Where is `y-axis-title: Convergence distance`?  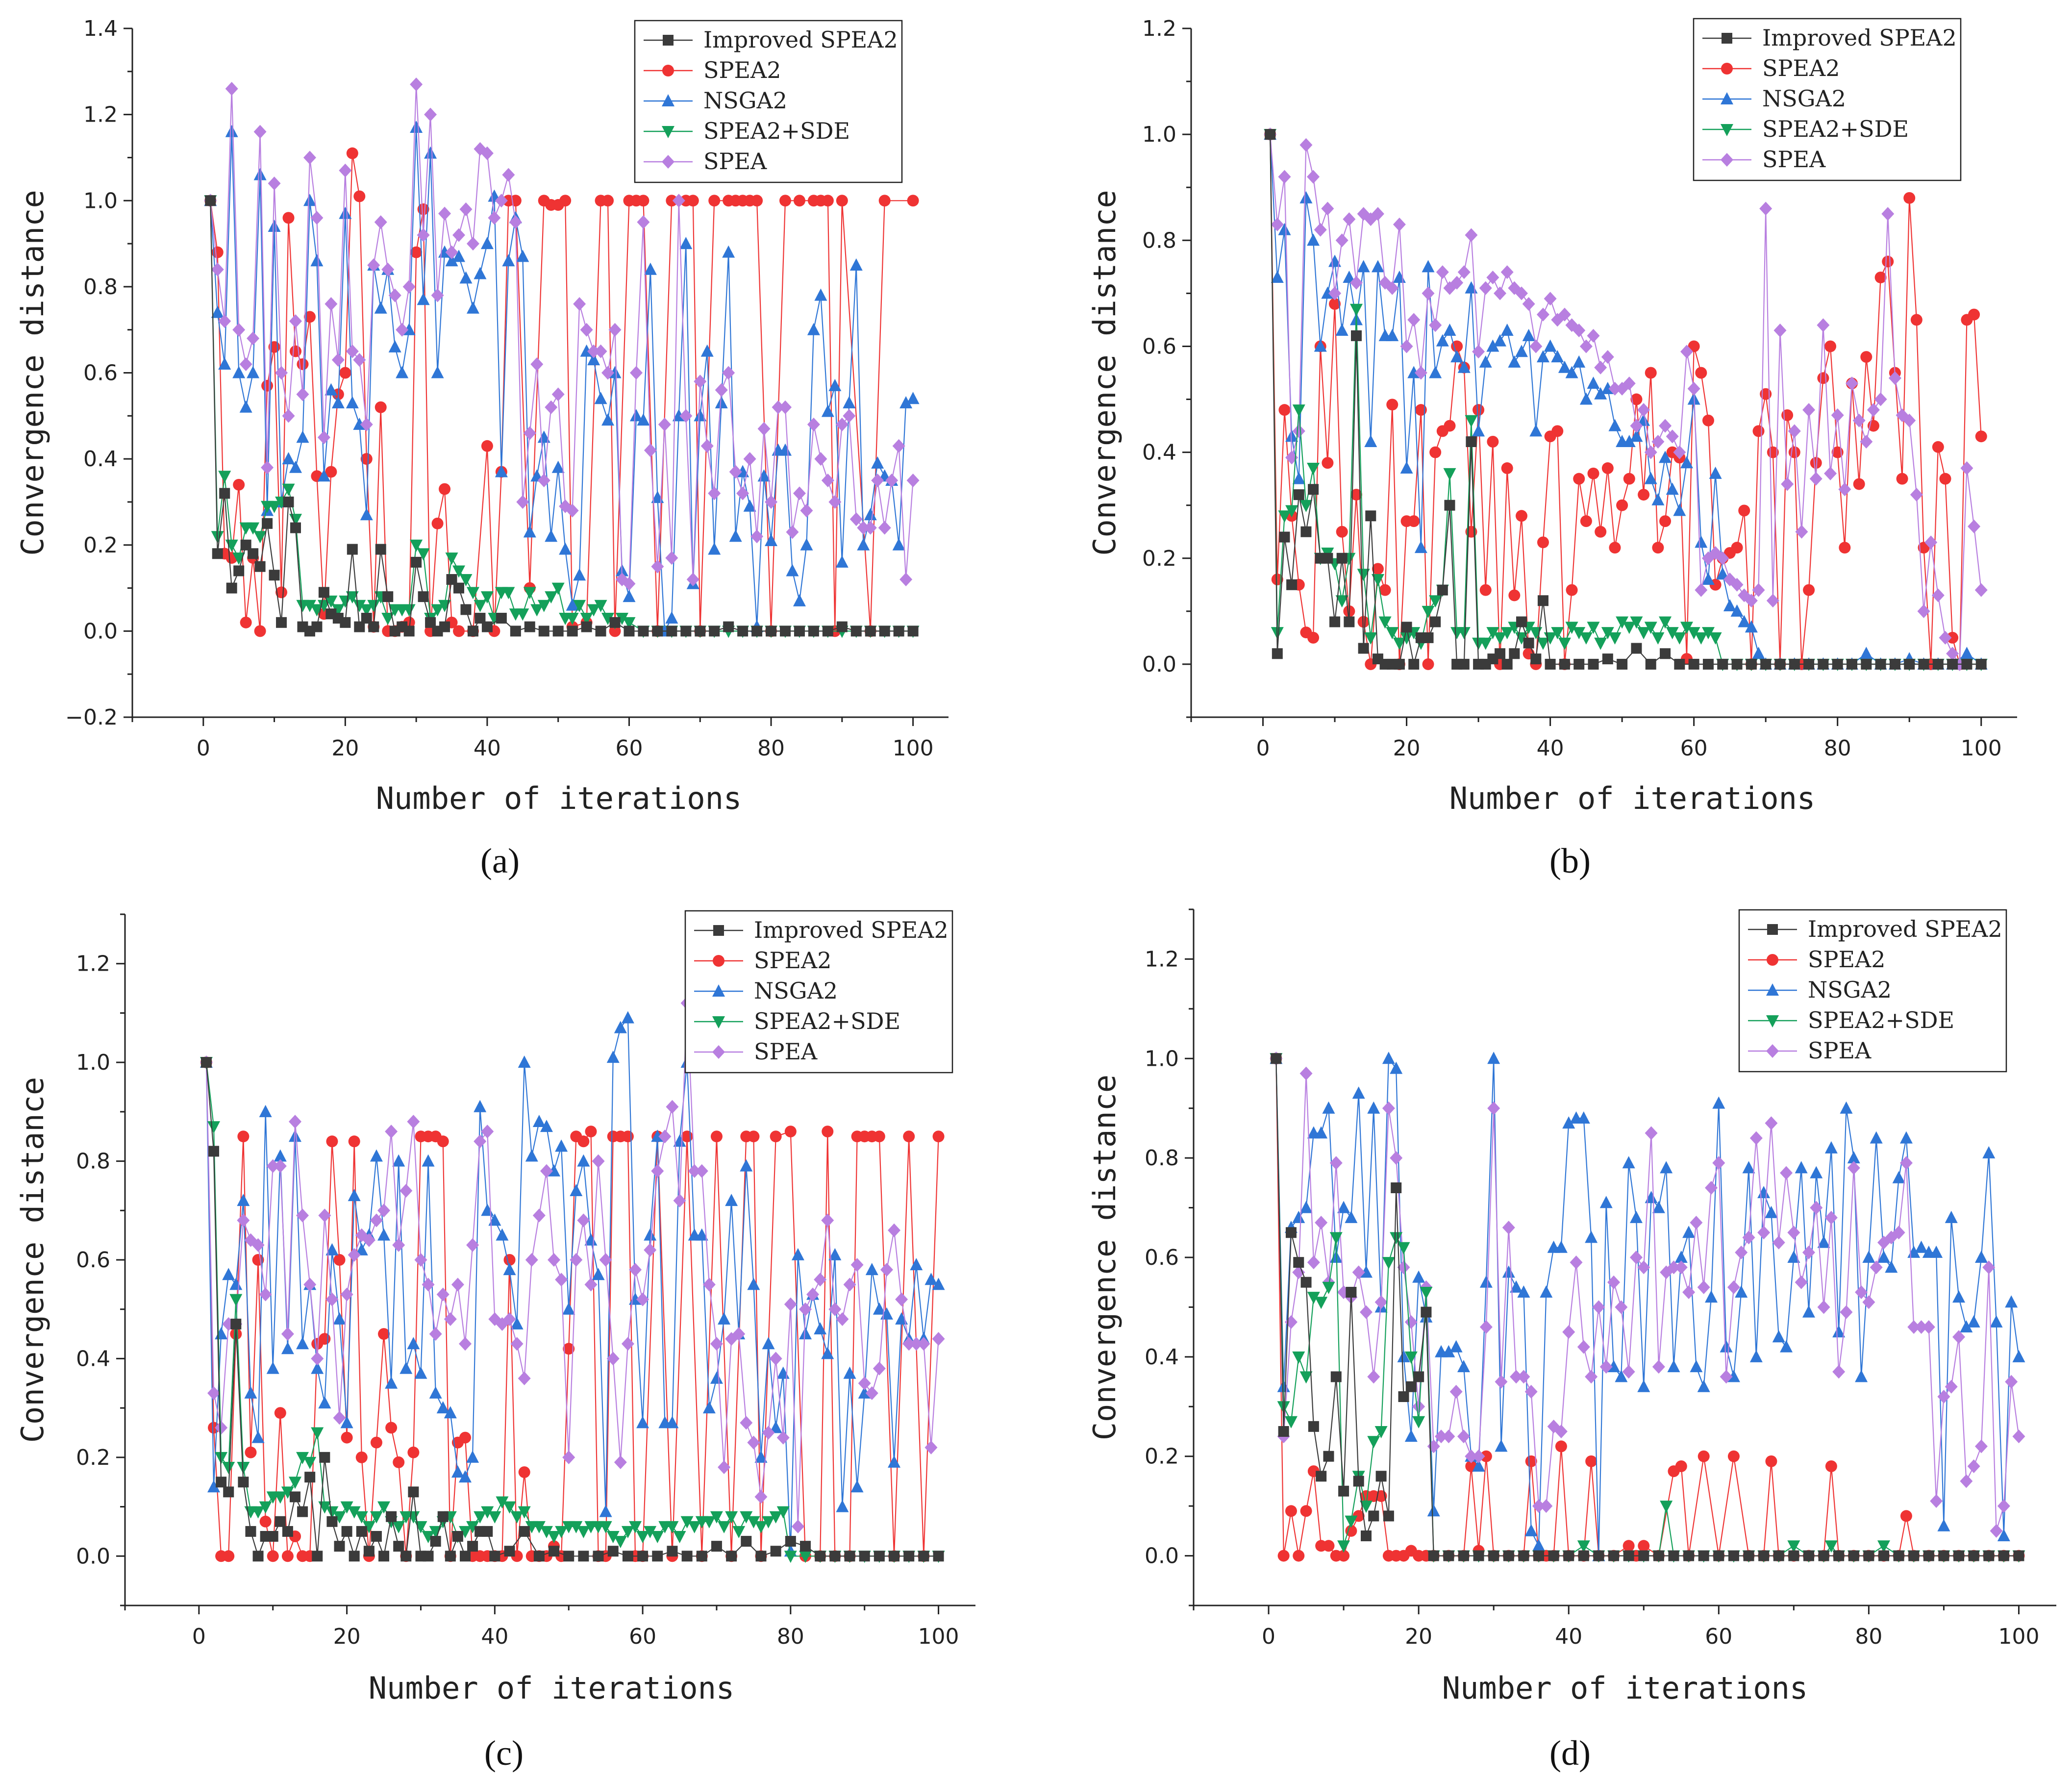 y-axis-title: Convergence distance is located at coordinates (33, 373).